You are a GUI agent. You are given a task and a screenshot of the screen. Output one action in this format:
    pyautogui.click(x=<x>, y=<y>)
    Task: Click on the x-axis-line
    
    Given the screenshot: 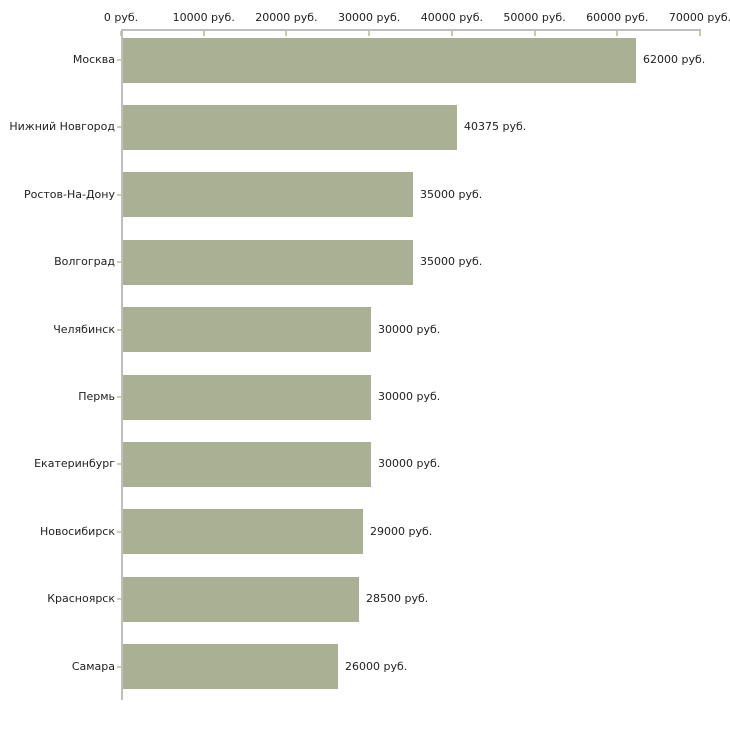 What is the action you would take?
    pyautogui.click(x=411, y=30)
    